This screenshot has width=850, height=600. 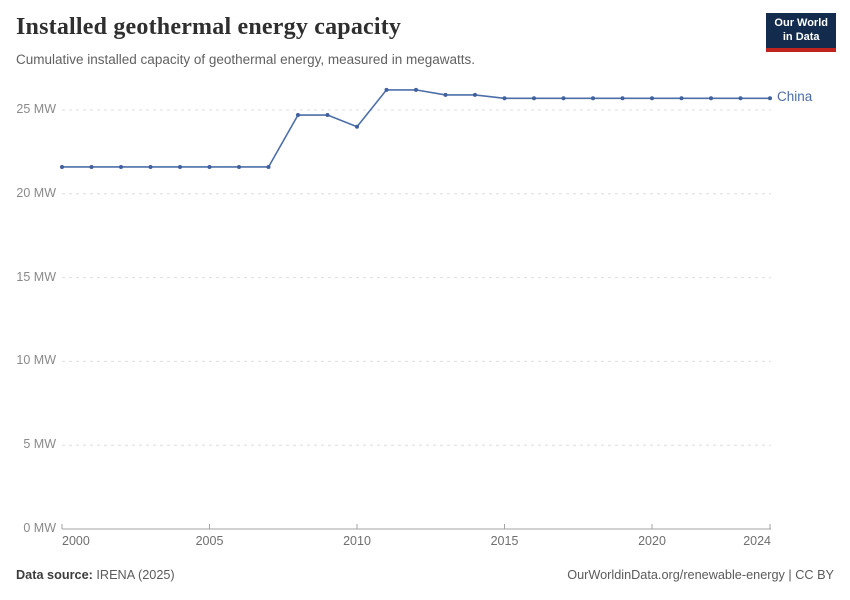 I want to click on y-axis-tick-label: 10 MW, so click(x=36, y=360).